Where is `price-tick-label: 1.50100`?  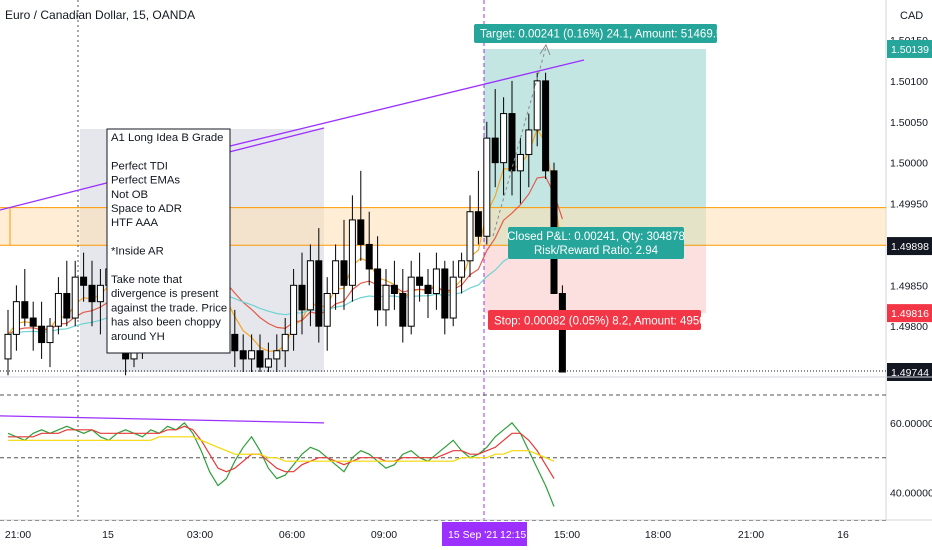 price-tick-label: 1.50100 is located at coordinates (909, 82).